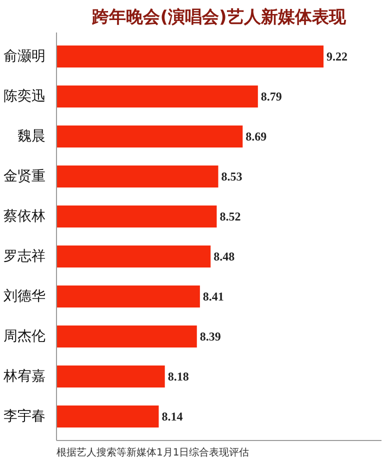 The width and height of the screenshot is (391, 470). I want to click on y-tick-label: 金贤重, so click(25, 176).